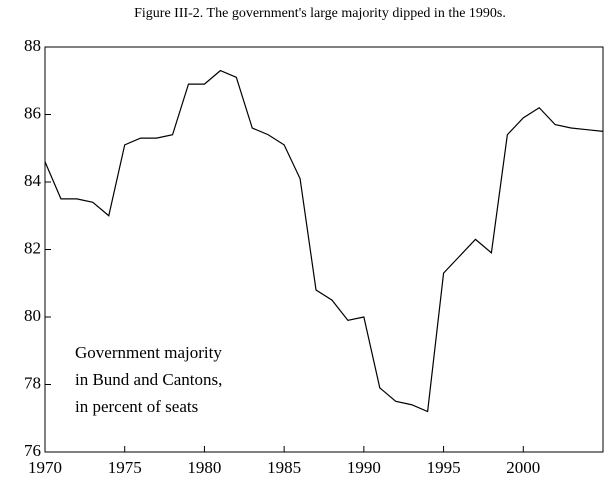  What do you see at coordinates (523, 467) in the screenshot?
I see `x-tick-label: 2000` at bounding box center [523, 467].